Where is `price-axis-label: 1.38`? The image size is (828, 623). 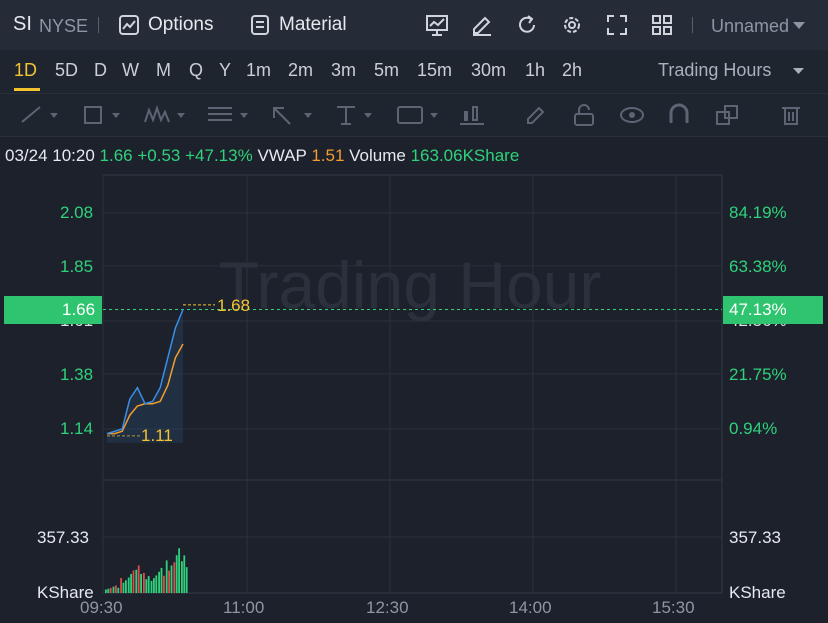 price-axis-label: 1.38 is located at coordinates (77, 374).